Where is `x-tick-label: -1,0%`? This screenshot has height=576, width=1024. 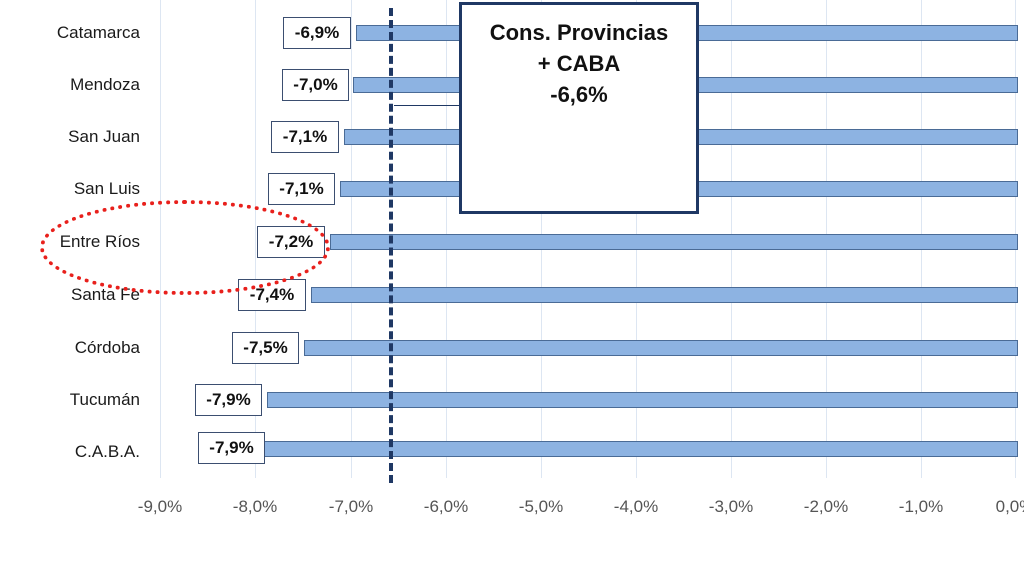 x-tick-label: -1,0% is located at coordinates (921, 506).